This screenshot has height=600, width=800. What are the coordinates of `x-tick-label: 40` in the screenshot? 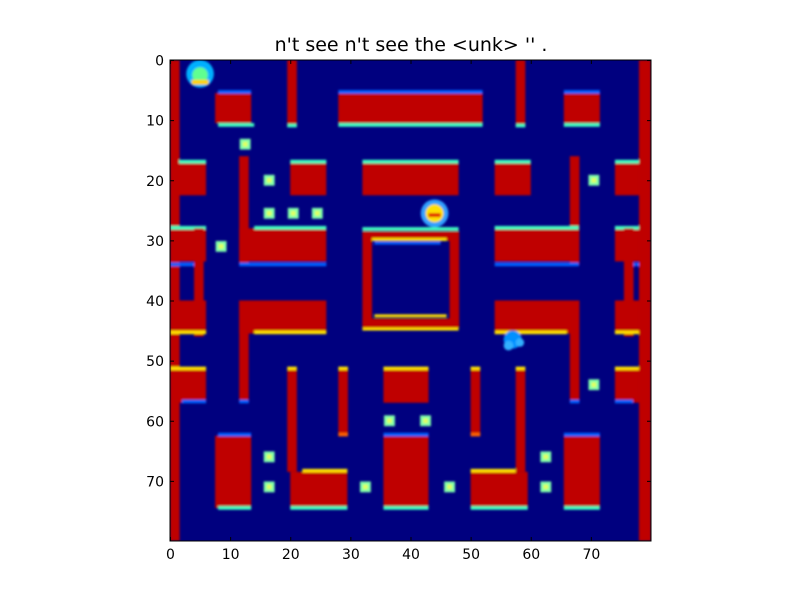 It's located at (411, 555).